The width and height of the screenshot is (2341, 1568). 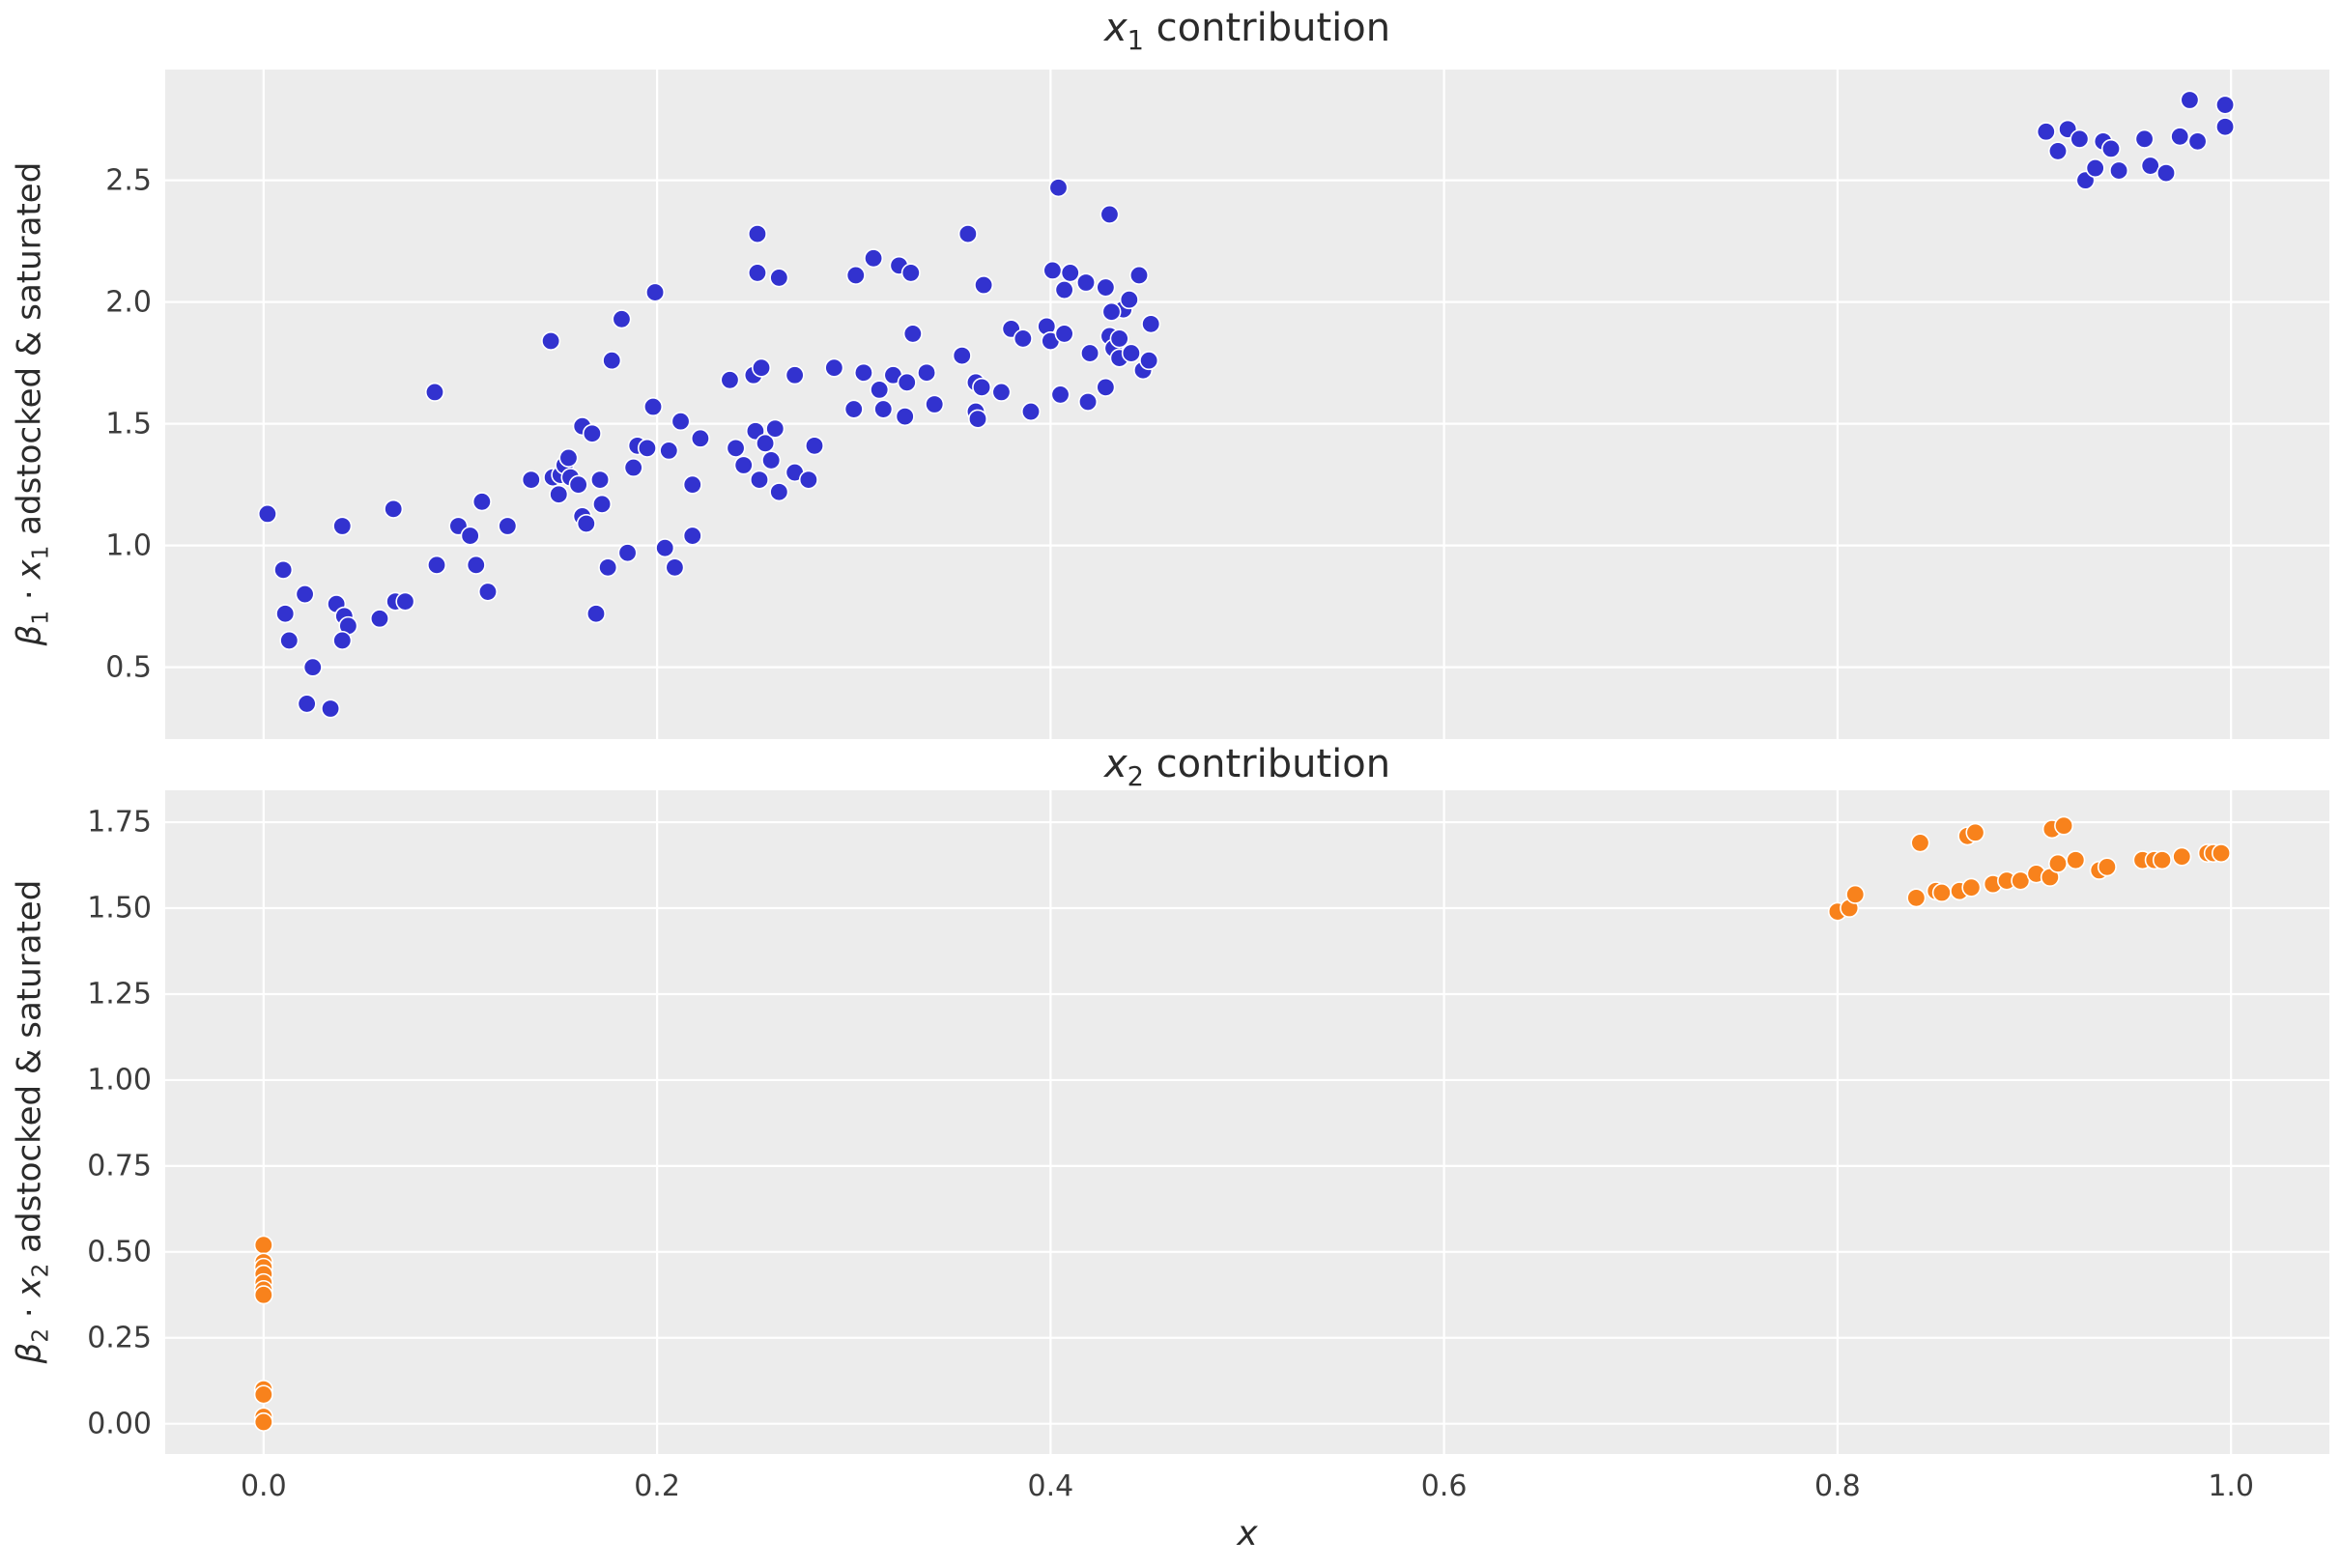 What do you see at coordinates (1116, 764) in the screenshot?
I see `plot2-title-var: x` at bounding box center [1116, 764].